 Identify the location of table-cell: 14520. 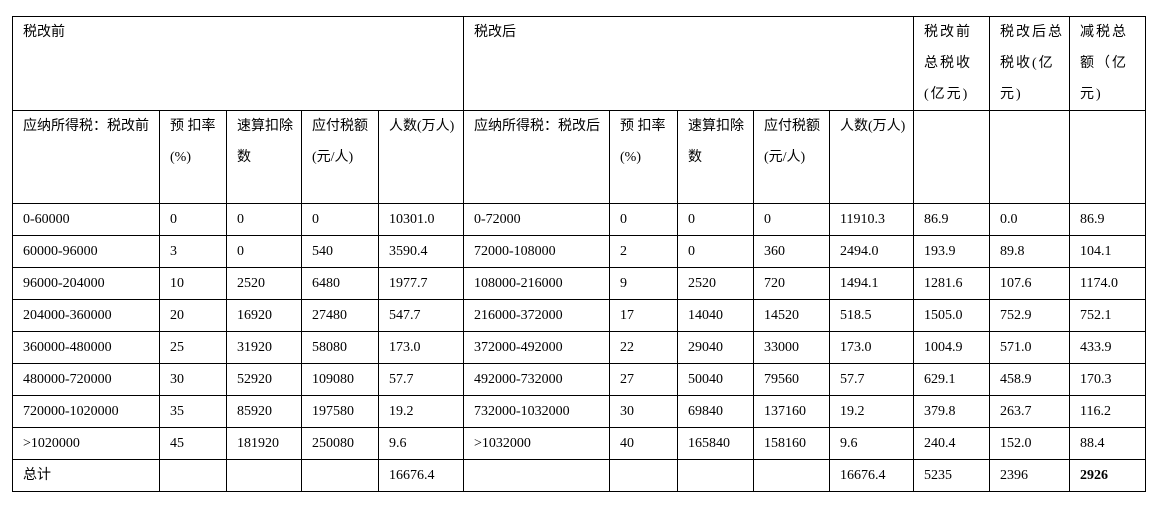
(791, 315).